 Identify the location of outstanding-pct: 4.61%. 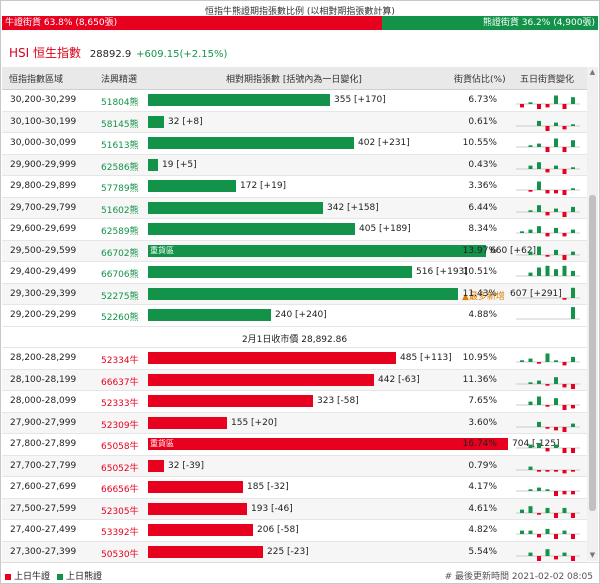
(482, 508).